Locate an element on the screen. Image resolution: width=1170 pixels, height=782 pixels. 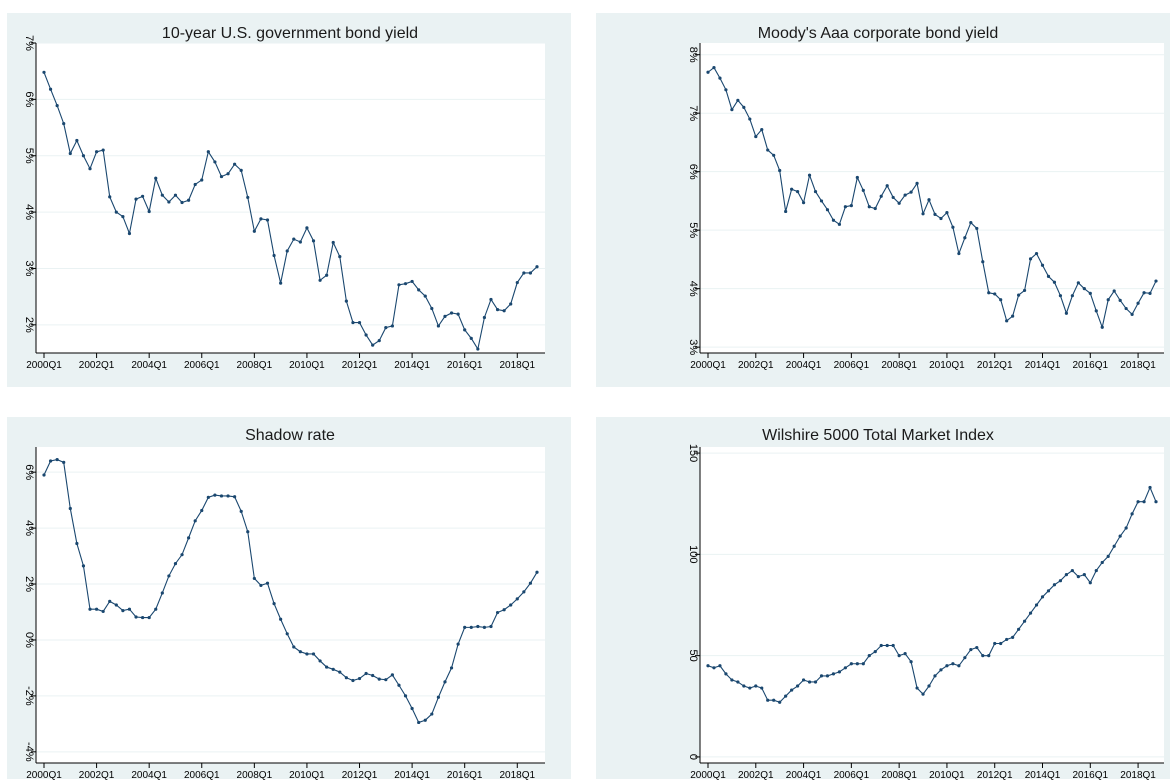
x-tick-label: 2018Q1 is located at coordinates (517, 365).